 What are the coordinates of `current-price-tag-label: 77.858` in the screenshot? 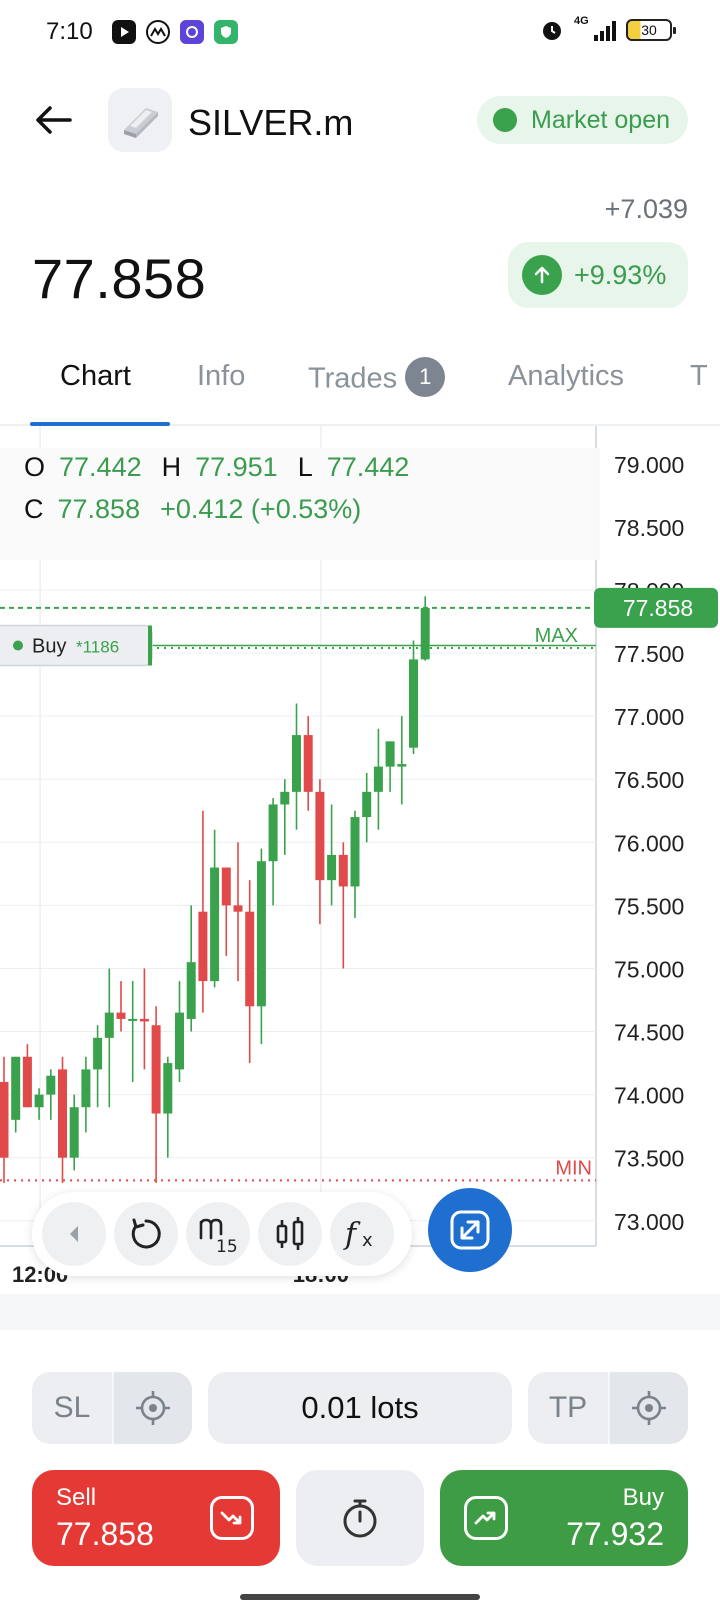 It's located at (658, 608).